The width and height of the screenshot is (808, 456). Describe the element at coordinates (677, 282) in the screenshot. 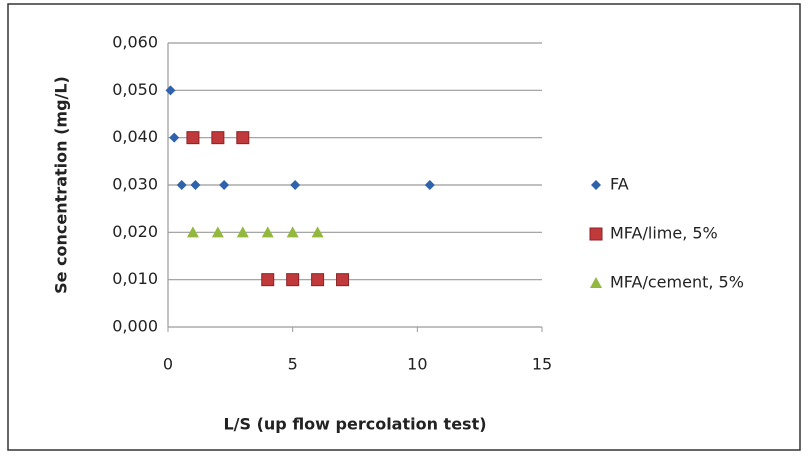

I see `legend-label: MFA/cement, 5%` at that location.